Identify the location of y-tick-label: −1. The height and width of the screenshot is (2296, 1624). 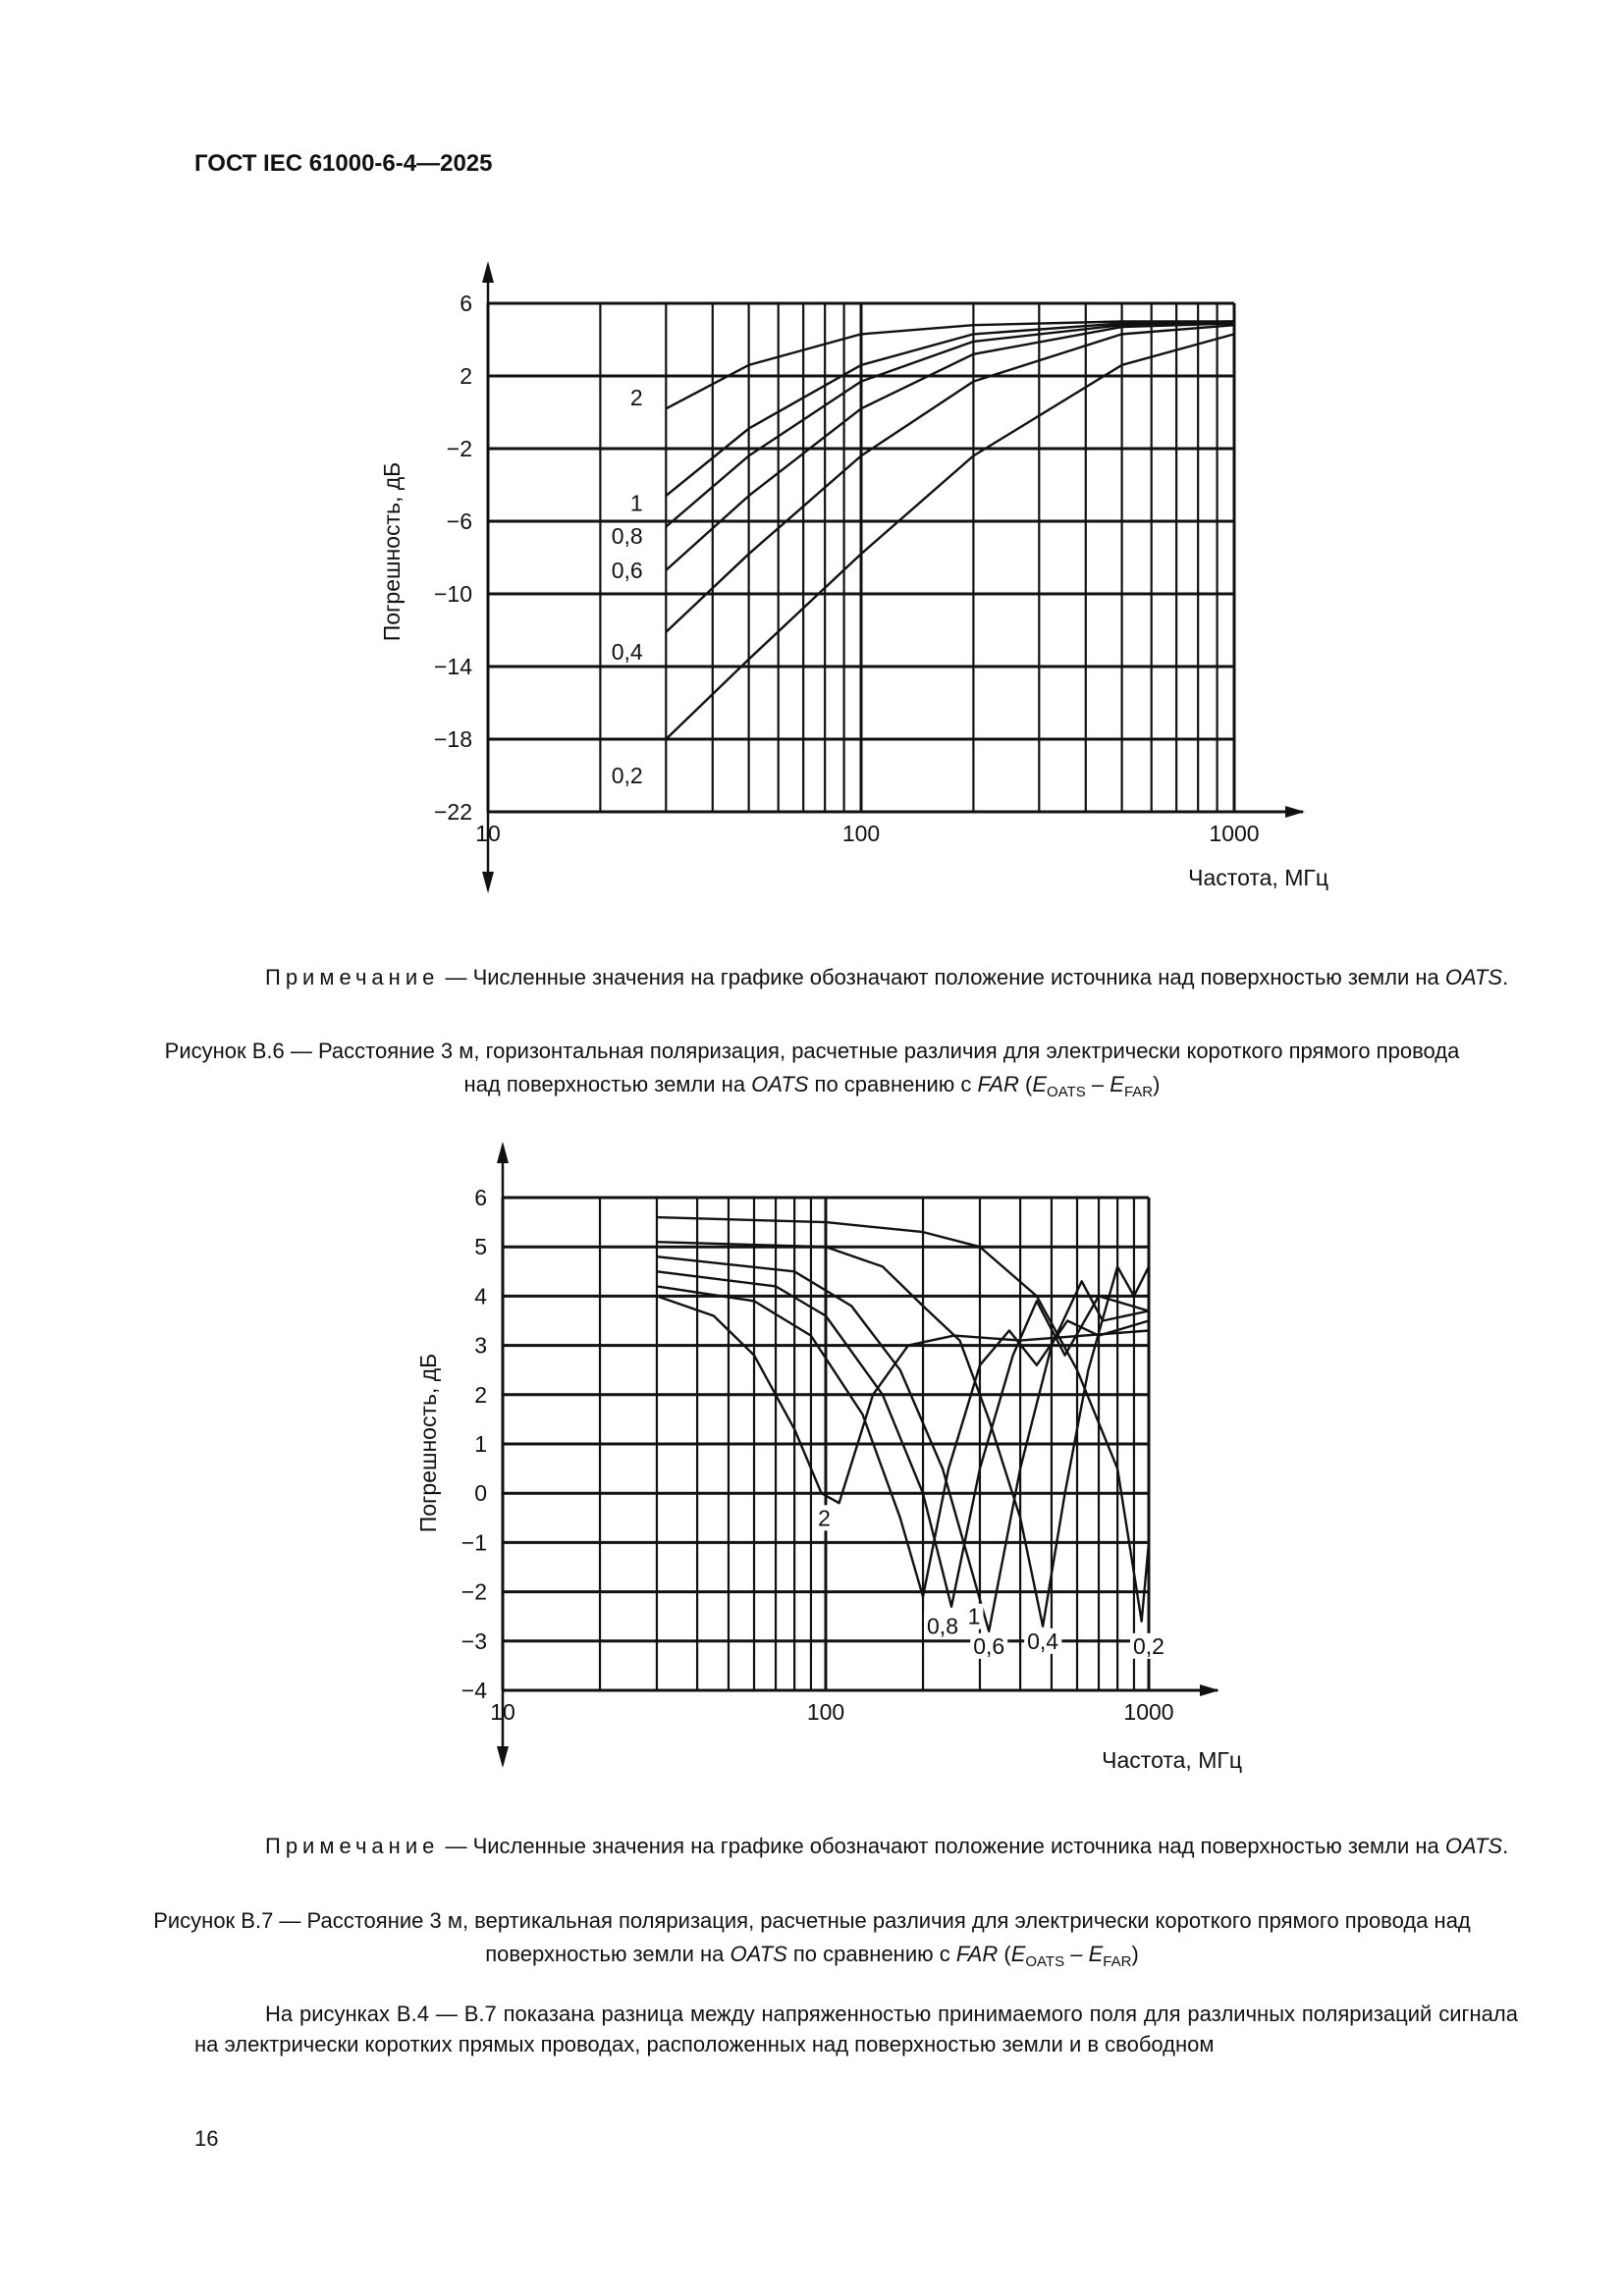
(474, 1542).